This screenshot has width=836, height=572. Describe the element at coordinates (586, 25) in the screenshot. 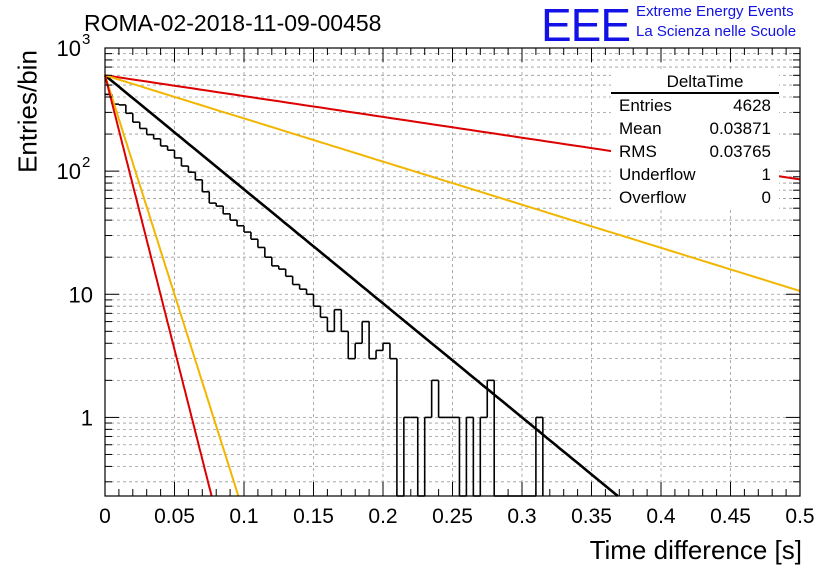

I see `eee-logo: EEE` at that location.